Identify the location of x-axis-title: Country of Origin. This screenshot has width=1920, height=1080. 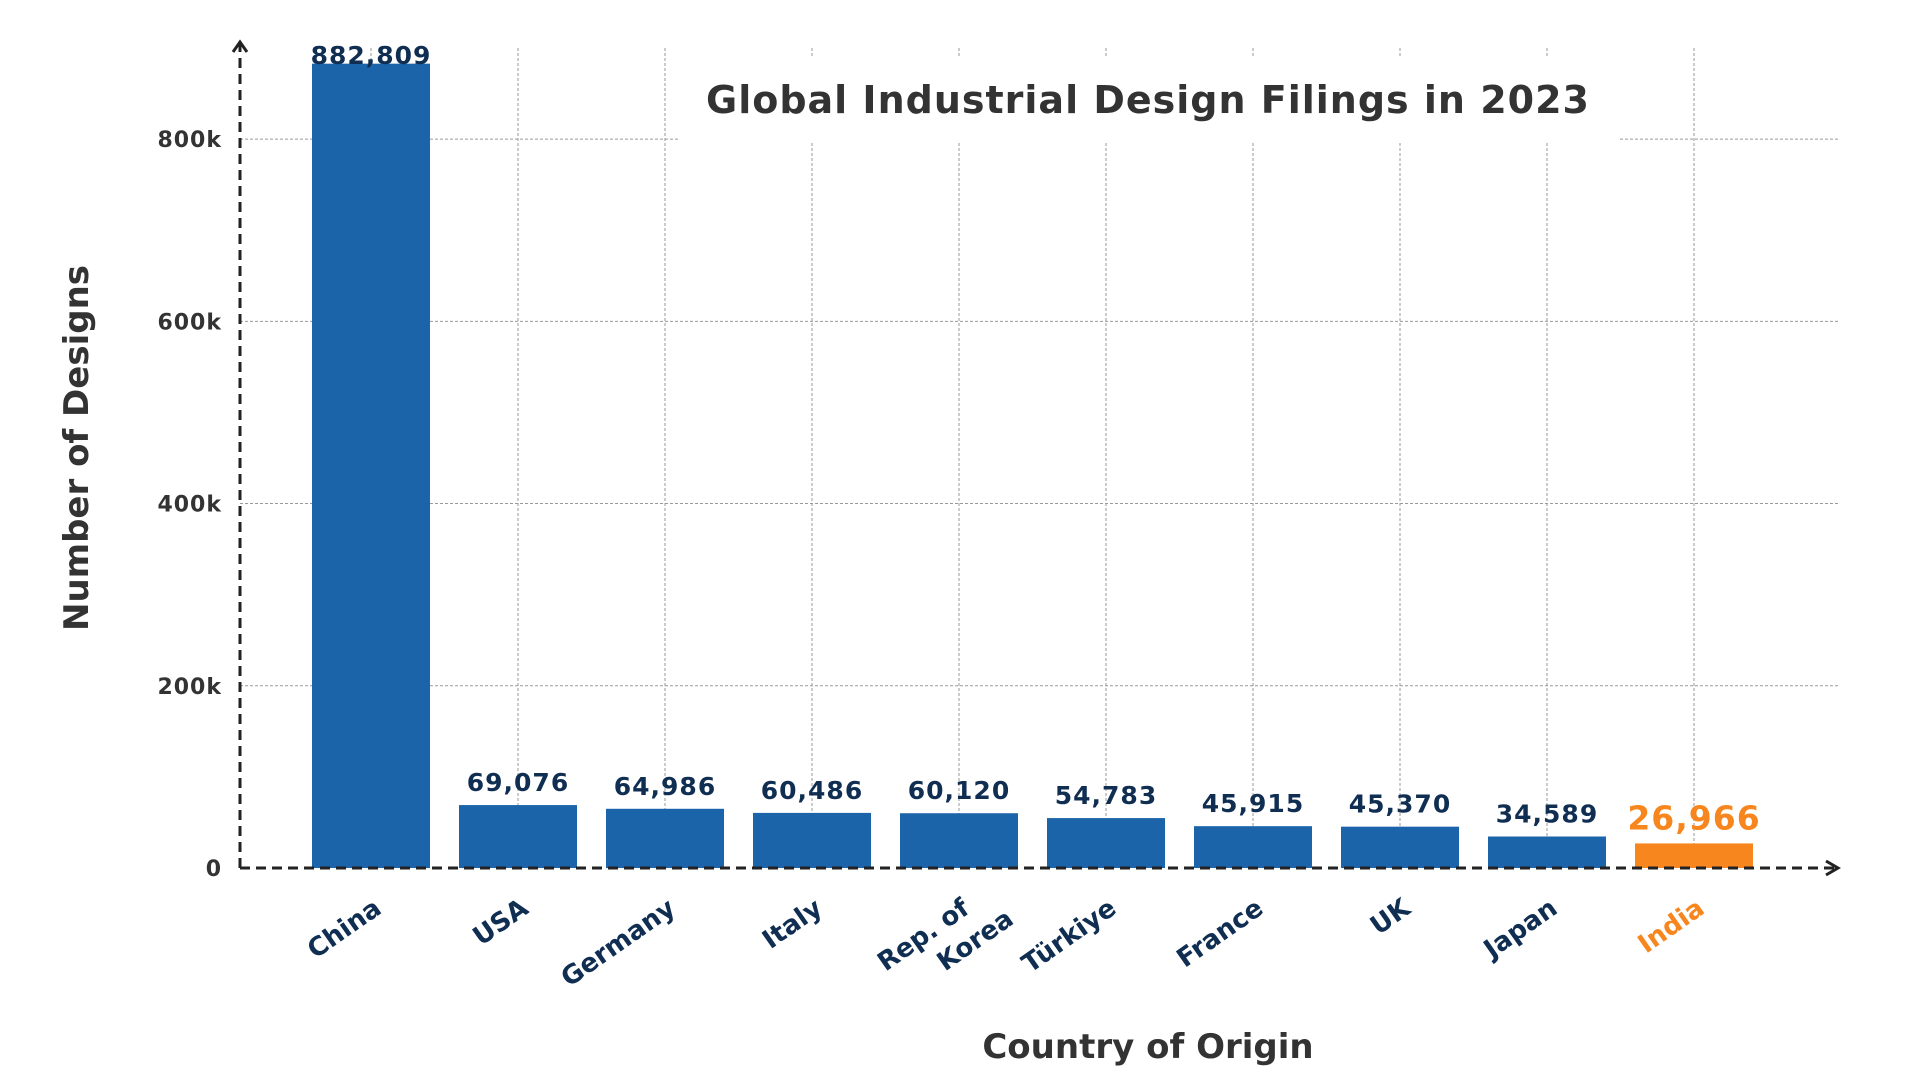
(1147, 1047).